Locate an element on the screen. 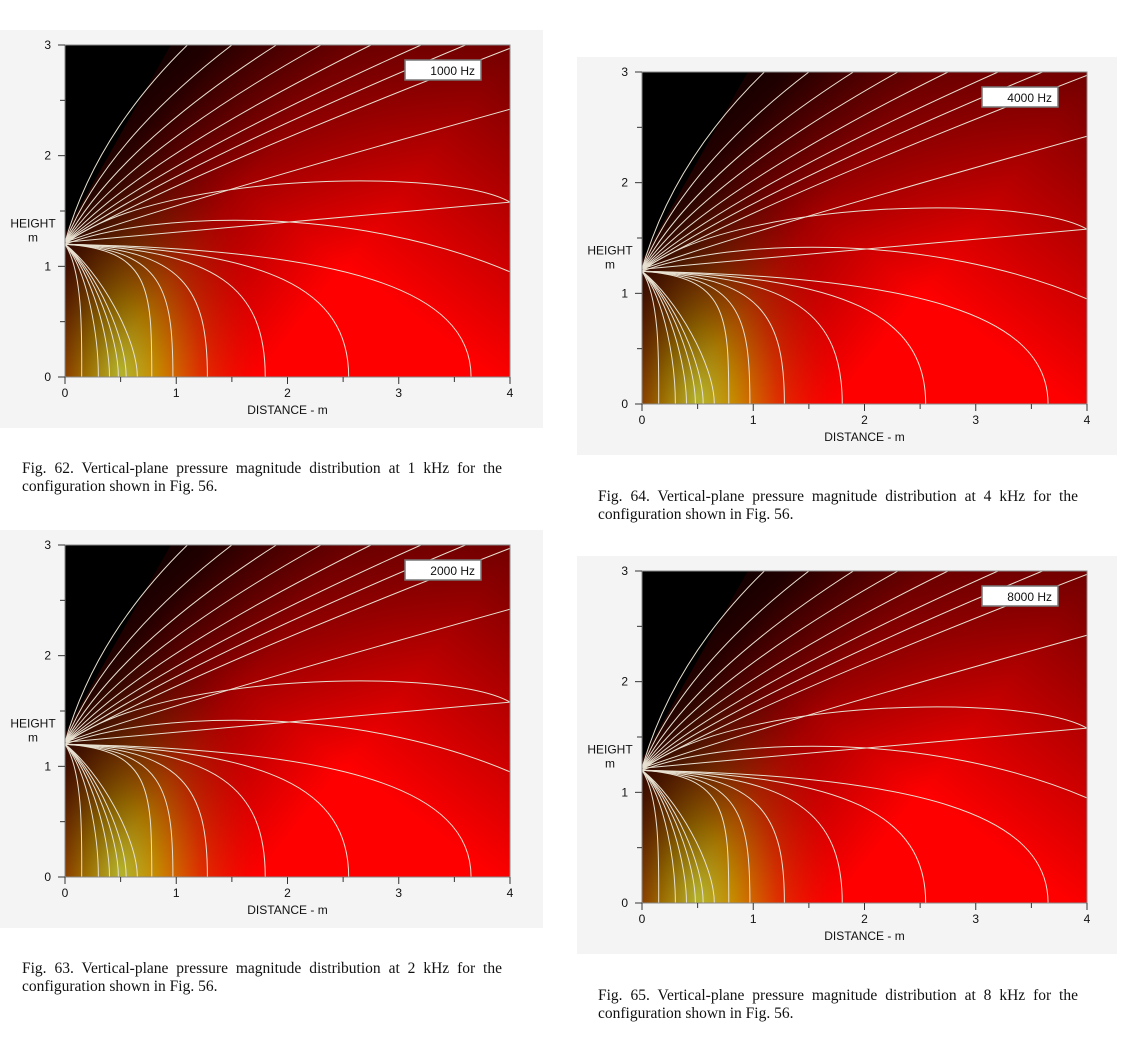 The width and height of the screenshot is (1125, 1055). frequency-label: 1000 Hz is located at coordinates (452, 71).